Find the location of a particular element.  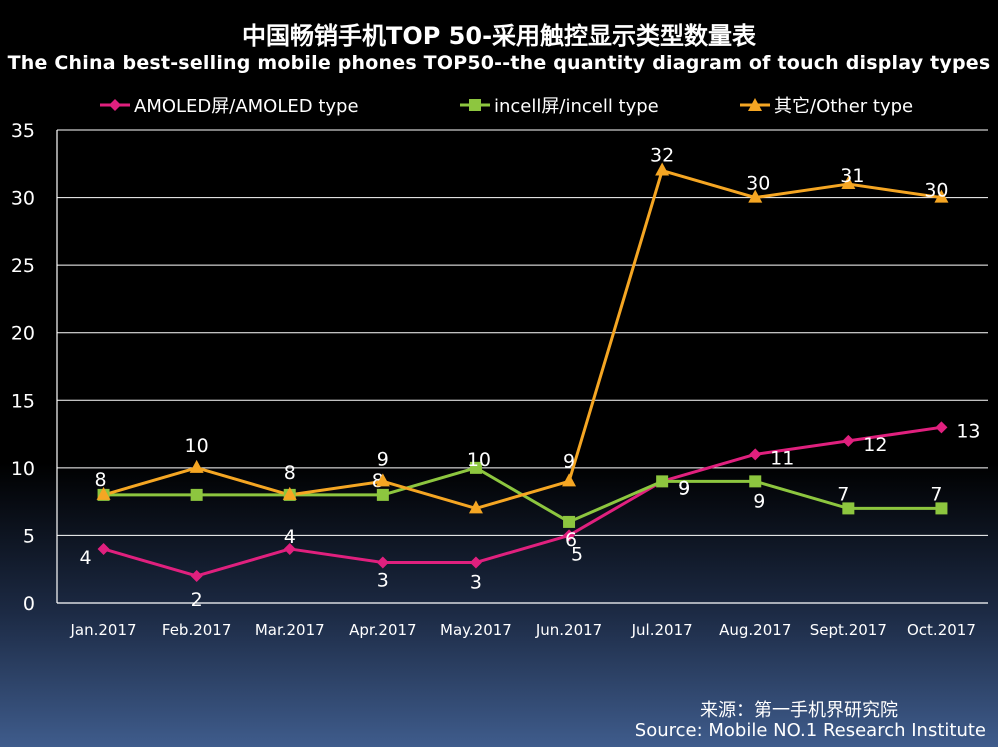

legend-label-amoled: AMOLED屏/AMOLED type is located at coordinates (246, 106).